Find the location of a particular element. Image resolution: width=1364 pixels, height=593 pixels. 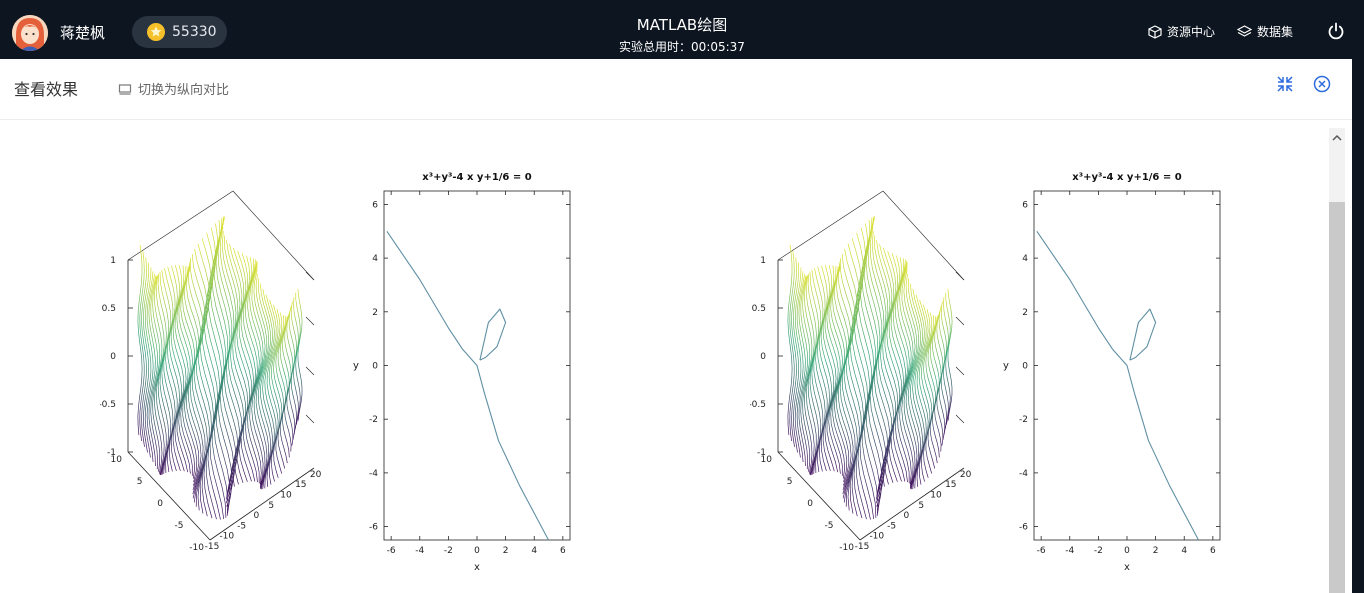

panel-title: 查看效果 is located at coordinates (46, 89).